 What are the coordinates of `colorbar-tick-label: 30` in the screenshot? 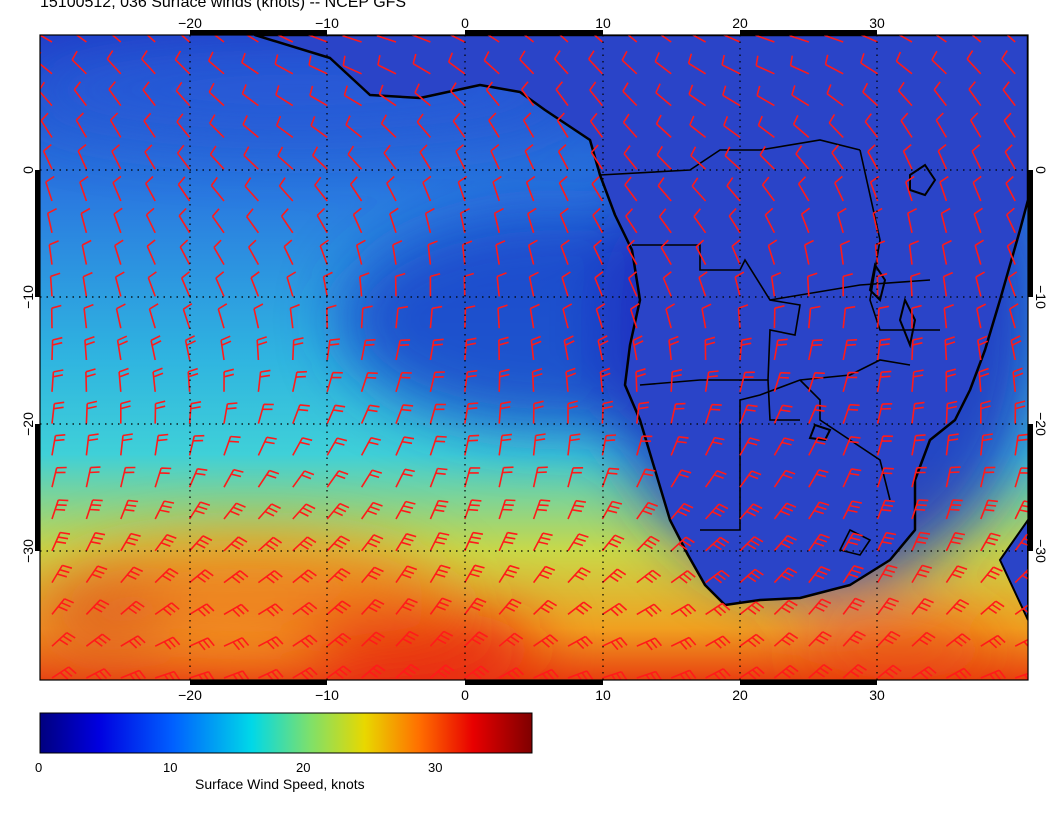 It's located at (435, 767).